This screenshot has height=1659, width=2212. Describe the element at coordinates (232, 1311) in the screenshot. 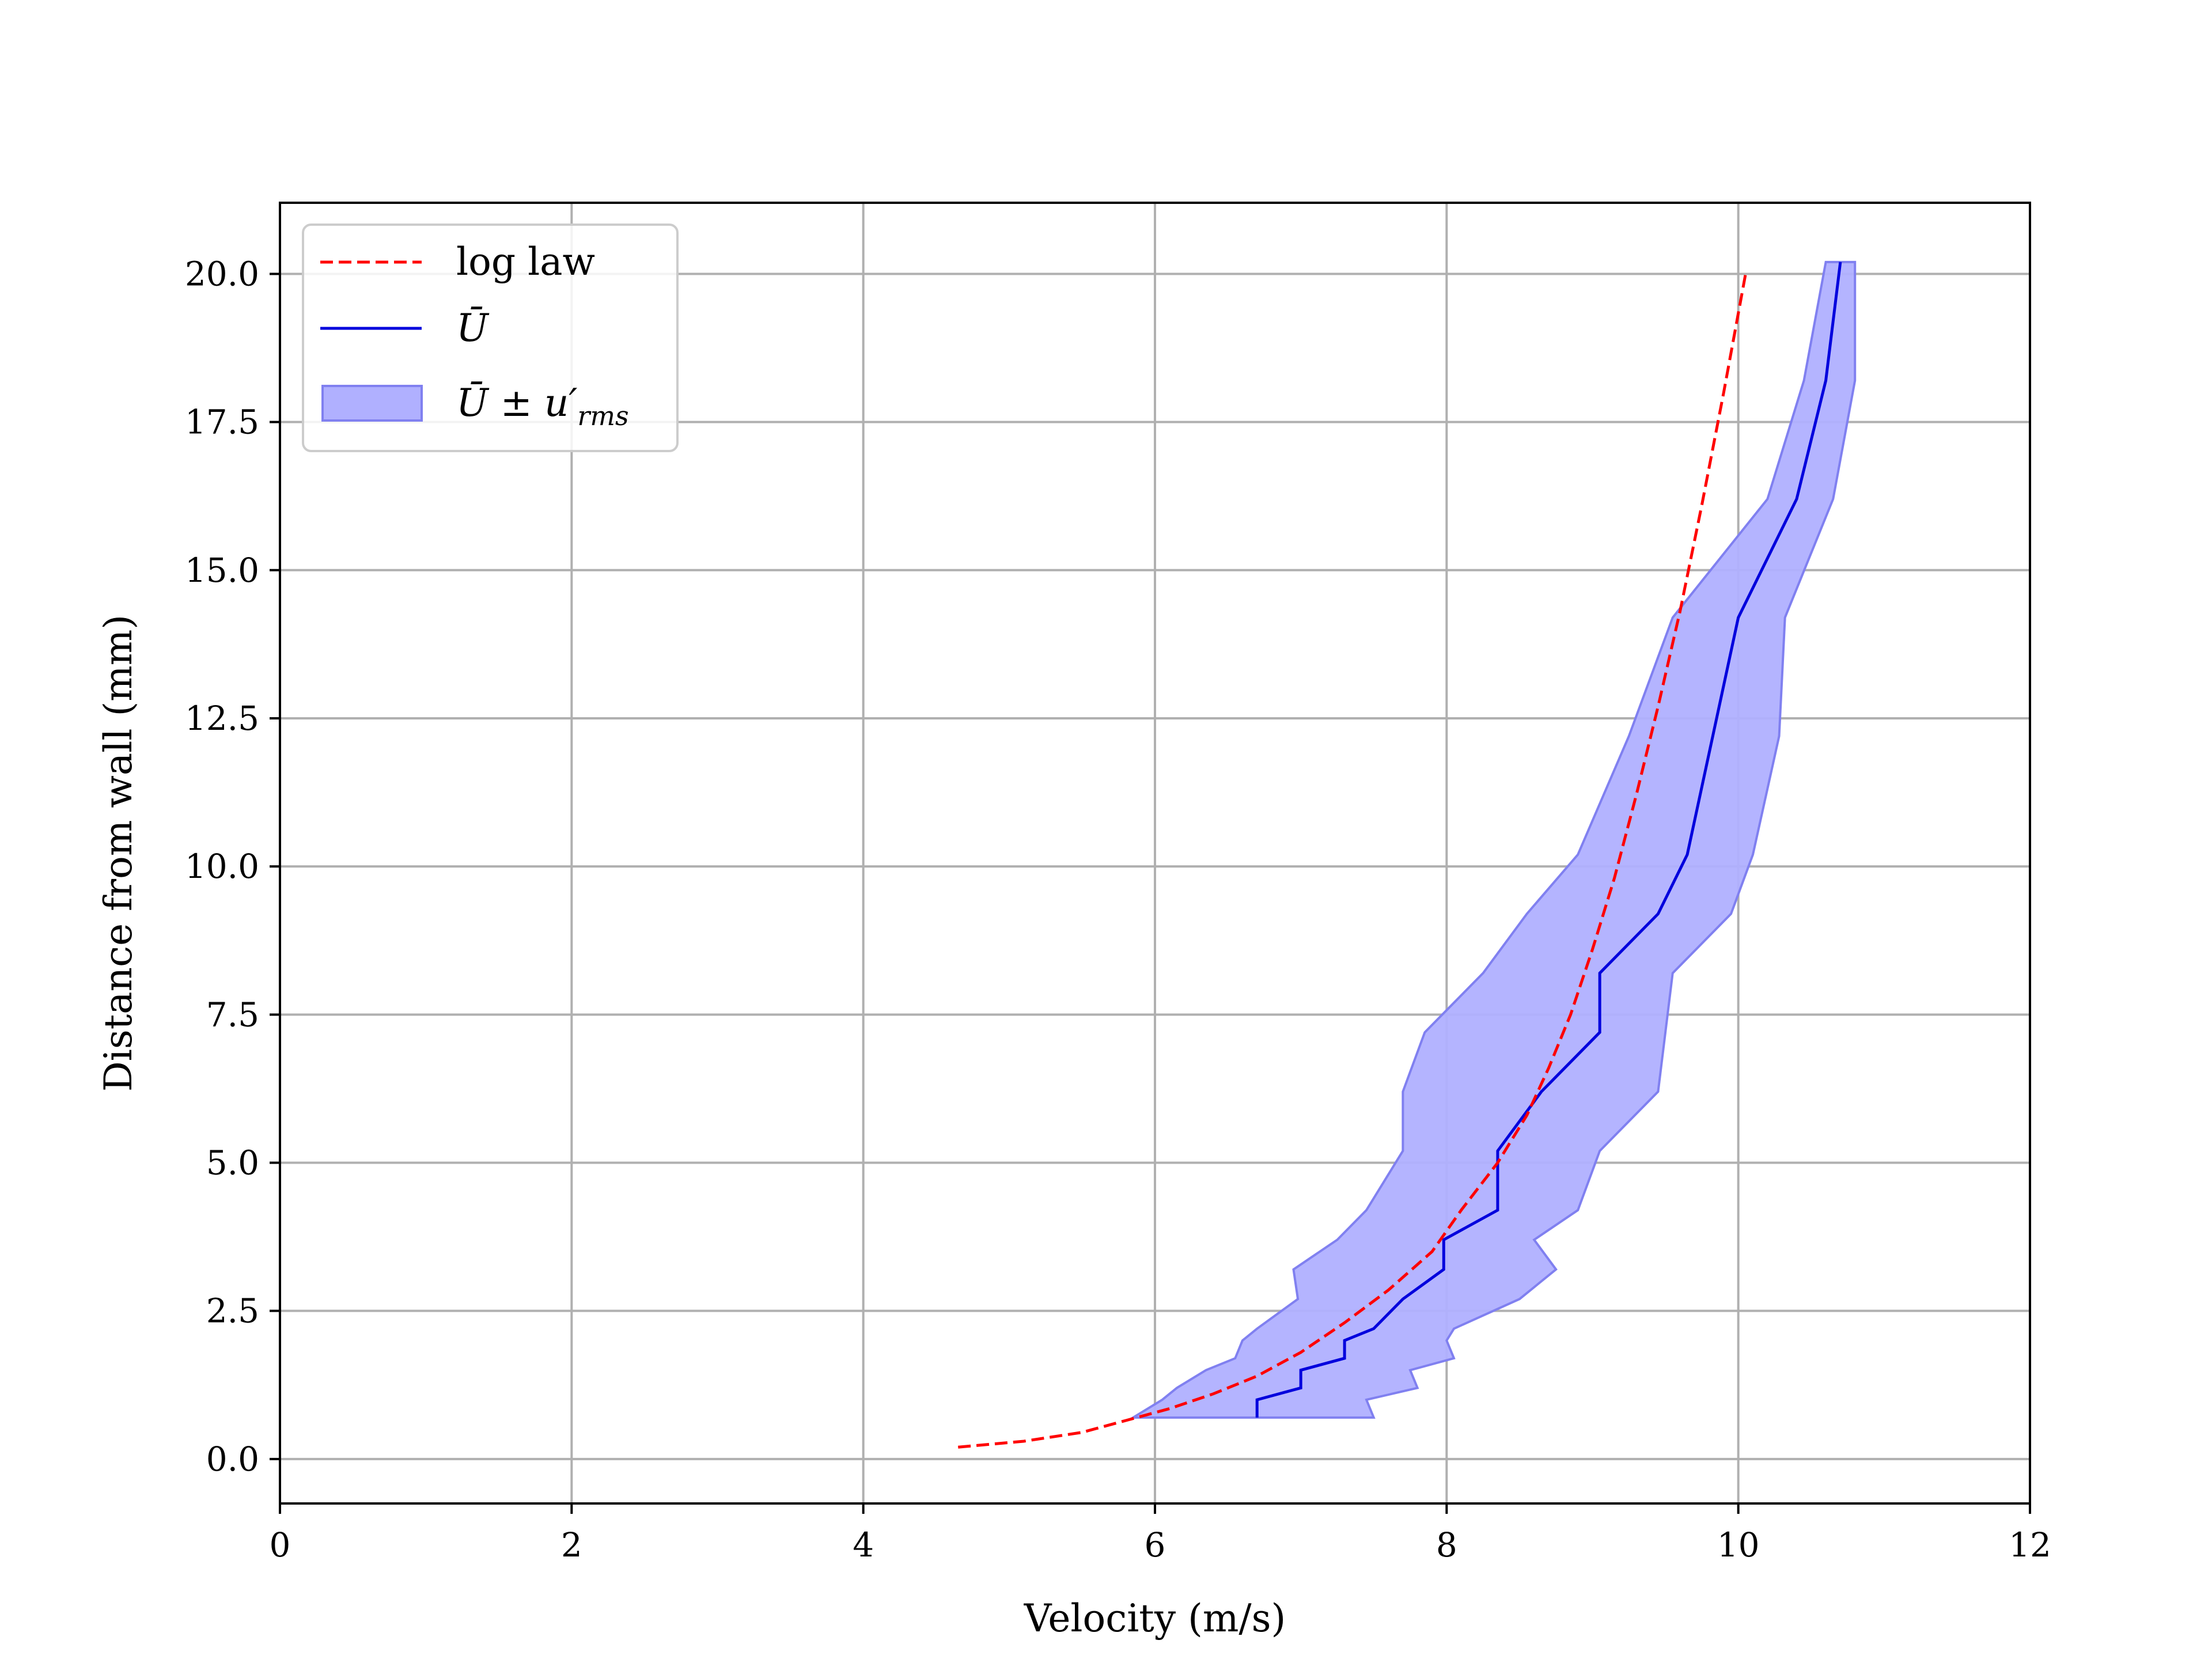

I see `y-tick-label: 2.5` at that location.